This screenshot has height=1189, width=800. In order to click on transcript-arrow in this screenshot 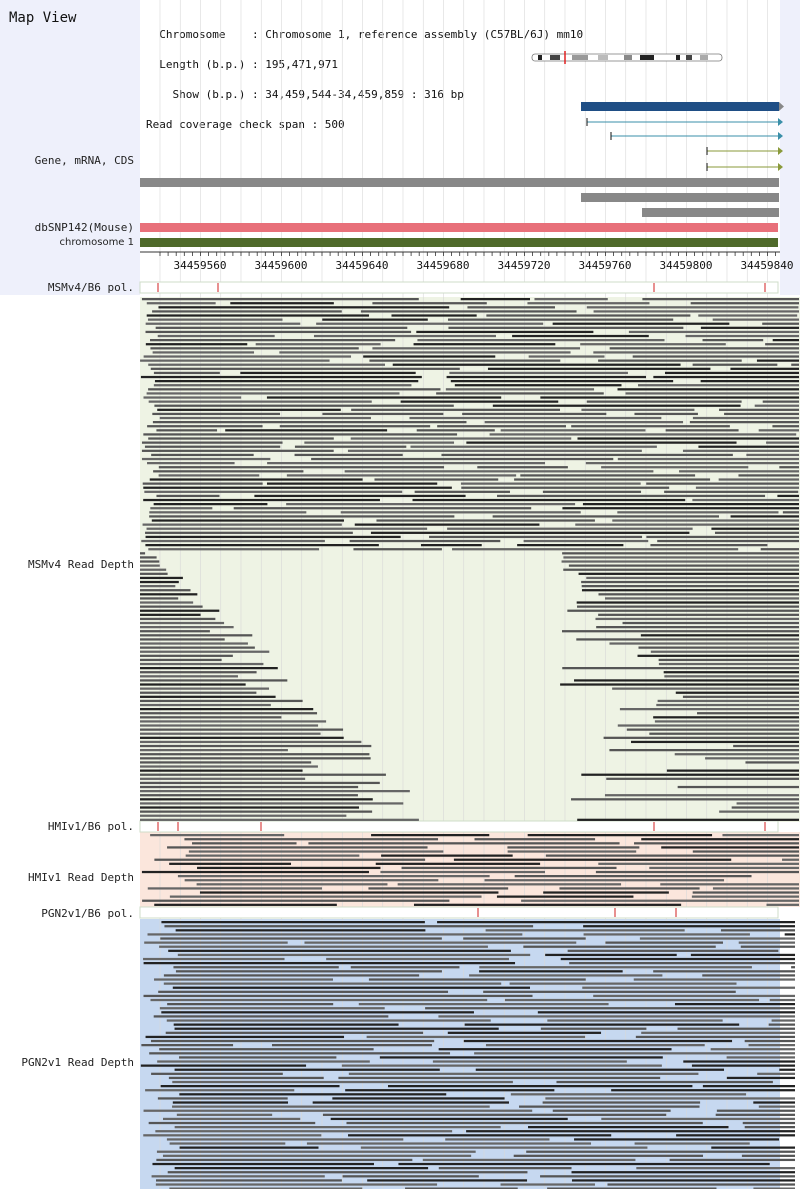, I will do `click(780, 136)`.